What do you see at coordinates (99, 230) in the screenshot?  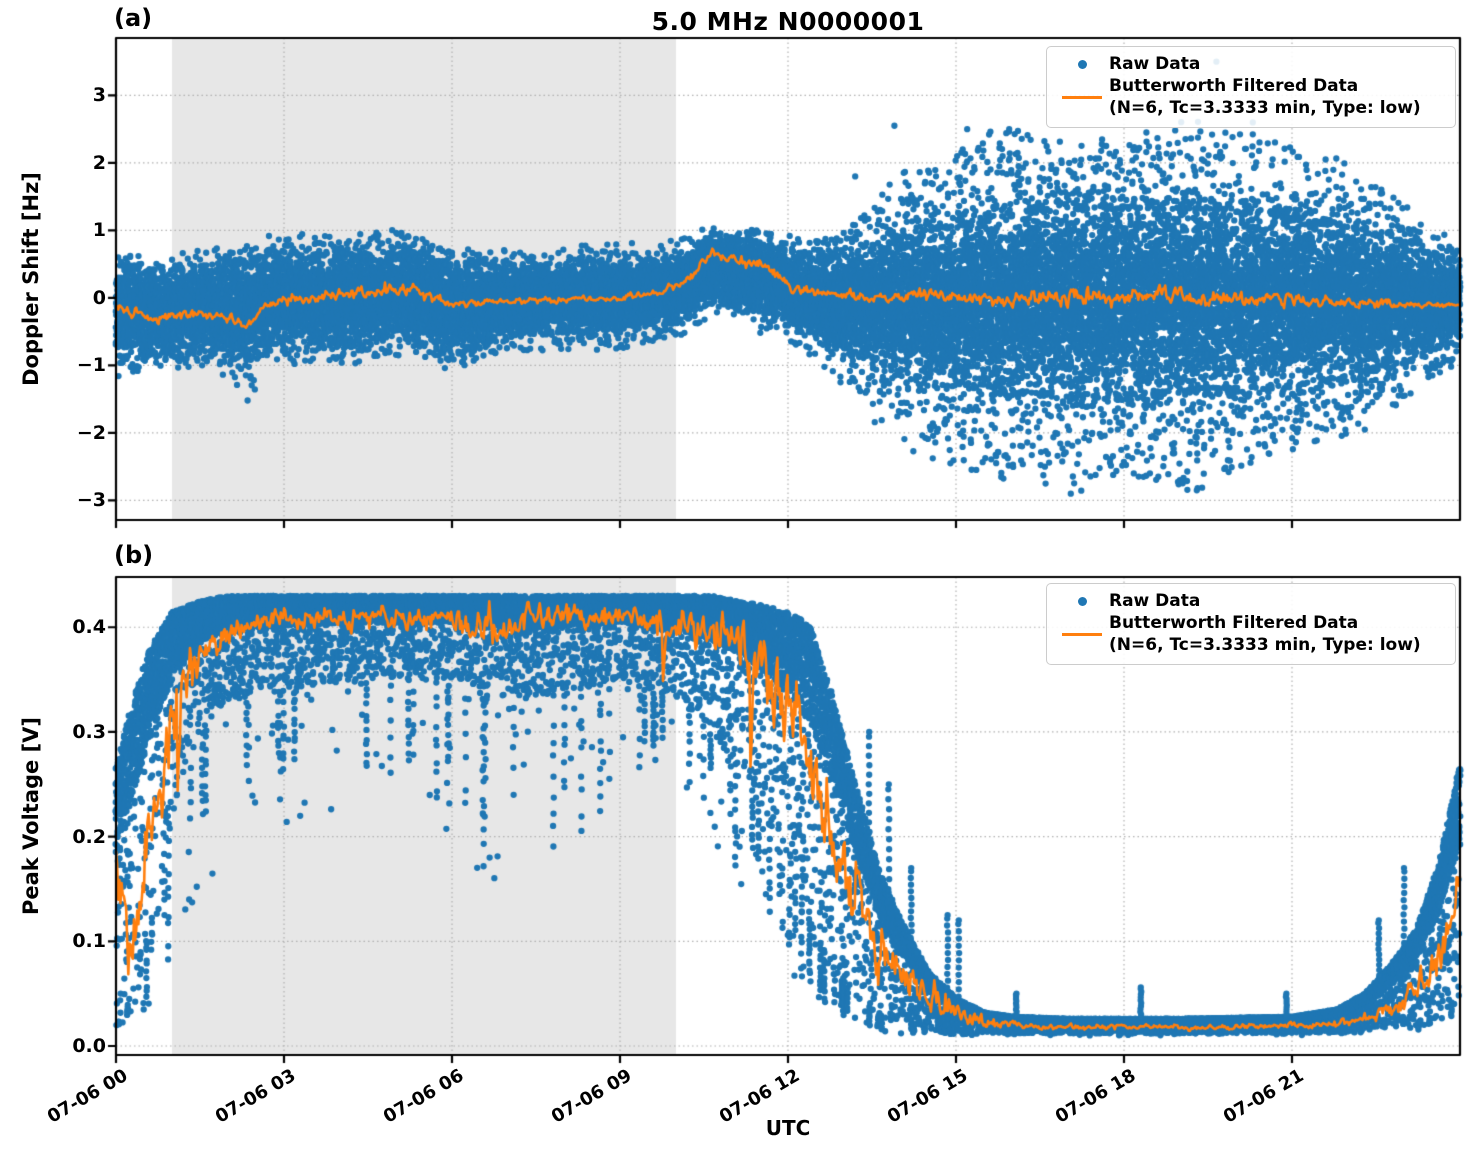 I see `y-tick-label: 1` at bounding box center [99, 230].